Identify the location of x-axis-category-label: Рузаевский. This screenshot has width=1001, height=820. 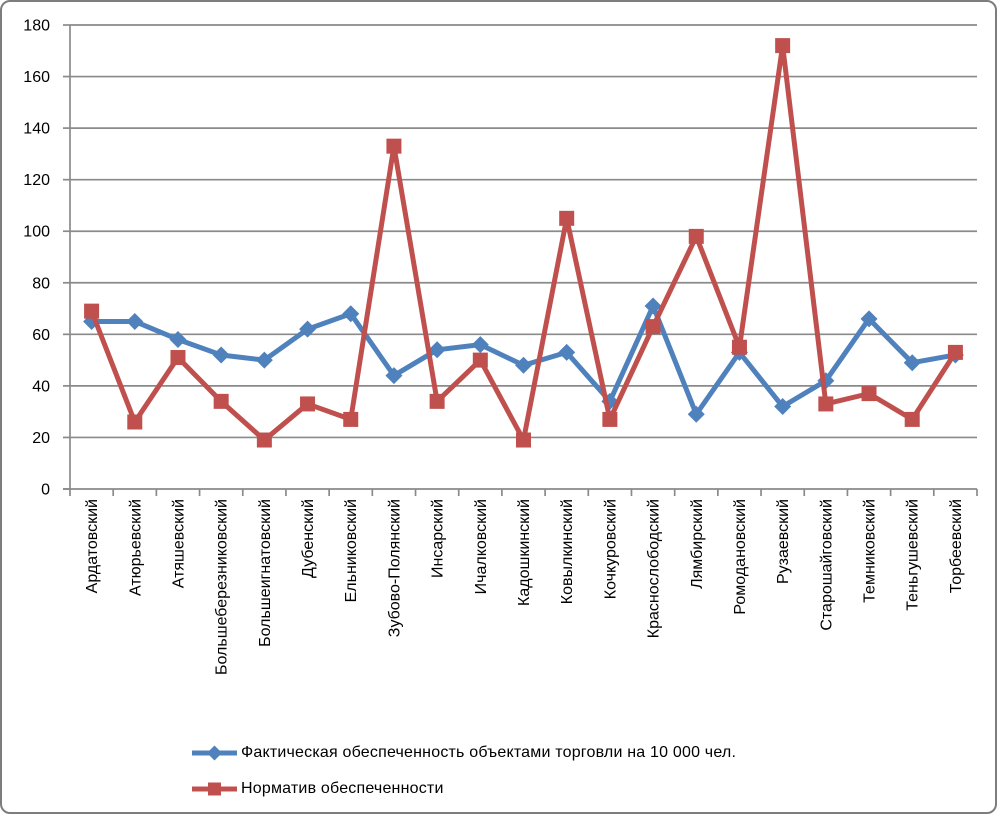
(783, 541).